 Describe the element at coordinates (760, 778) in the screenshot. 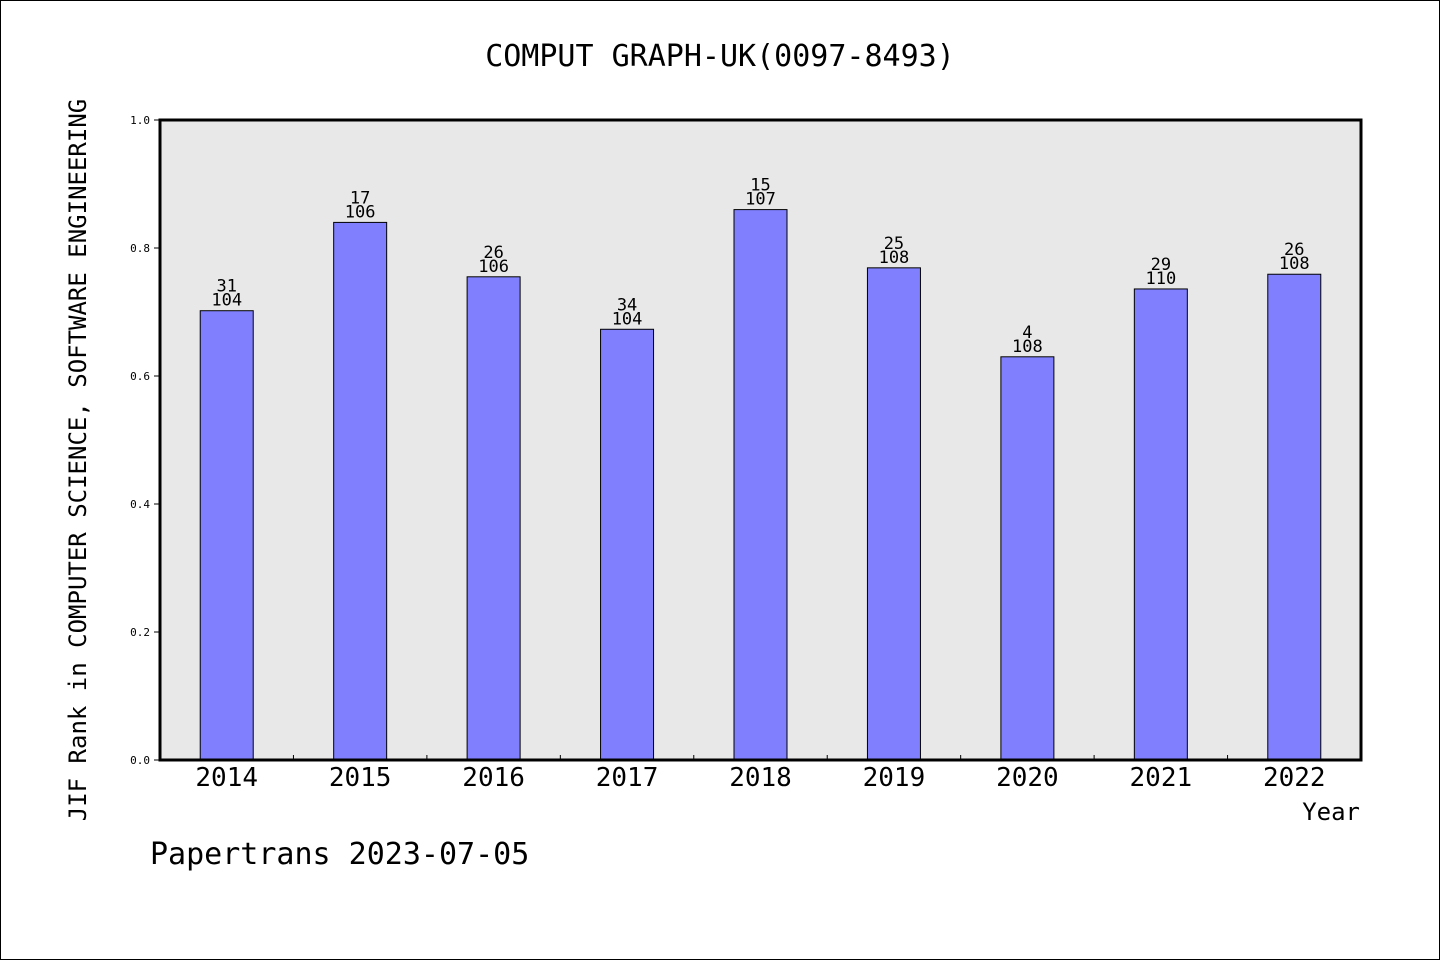

I see `x-tick-label: 2018` at that location.